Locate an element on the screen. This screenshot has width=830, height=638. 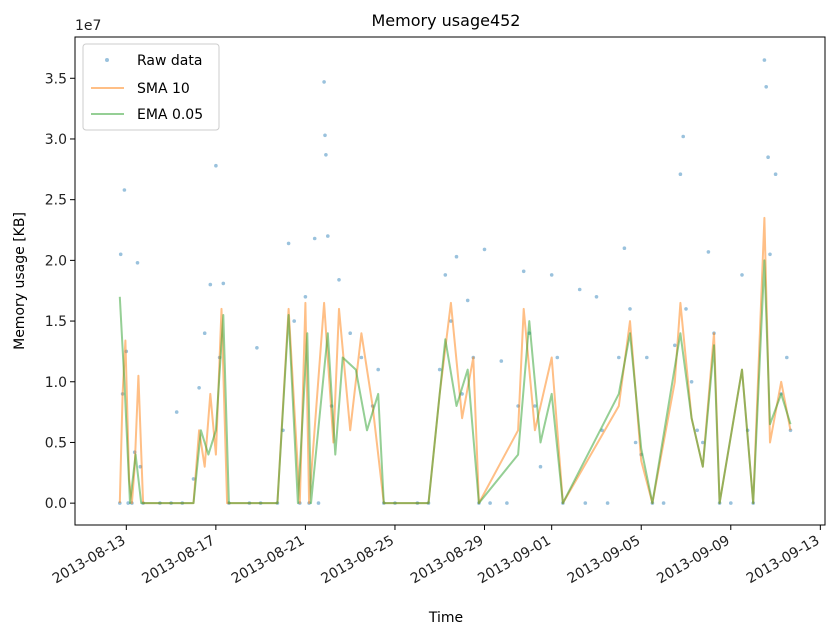
legend-box is located at coordinates (151, 87).